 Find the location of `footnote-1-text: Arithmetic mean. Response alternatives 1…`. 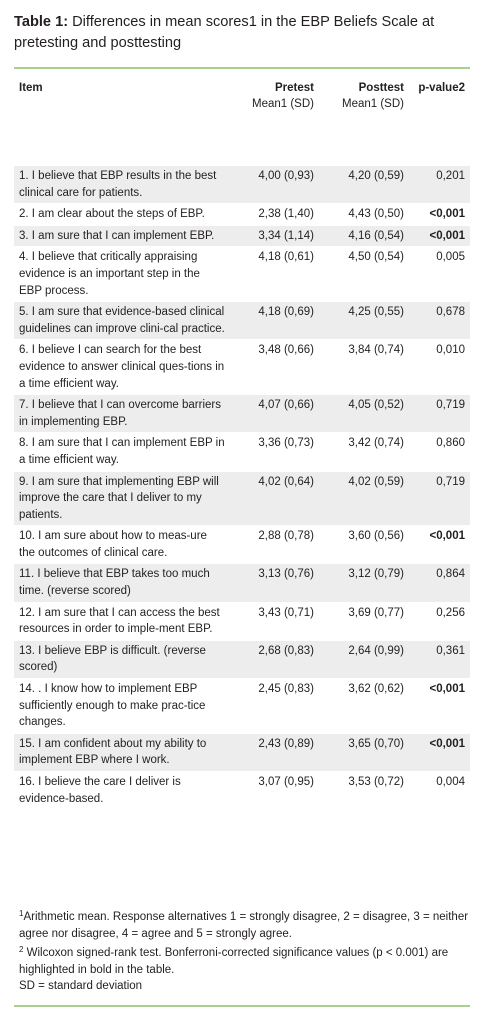

footnote-1-text: Arithmetic mean. Response alternatives 1… is located at coordinates (244, 925).